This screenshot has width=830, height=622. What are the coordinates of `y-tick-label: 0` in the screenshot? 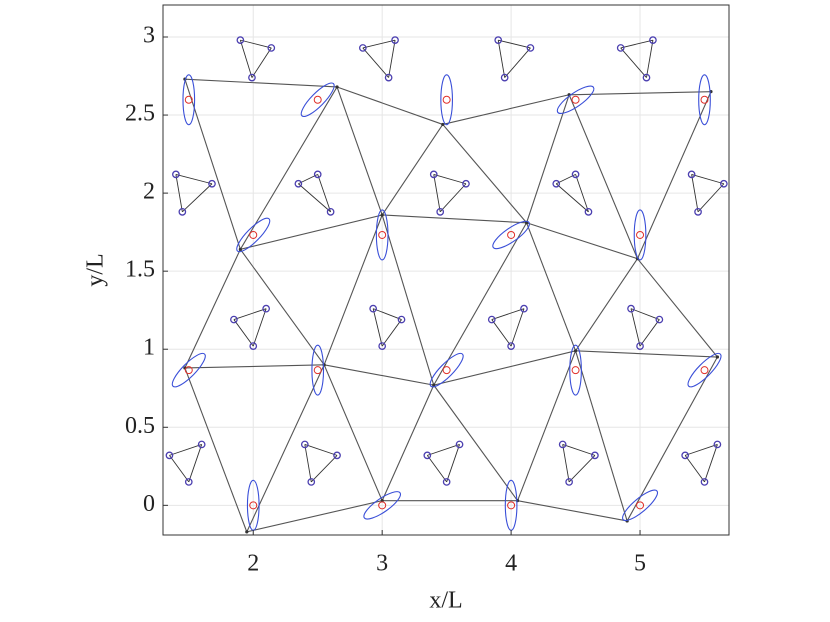 It's located at (149, 504).